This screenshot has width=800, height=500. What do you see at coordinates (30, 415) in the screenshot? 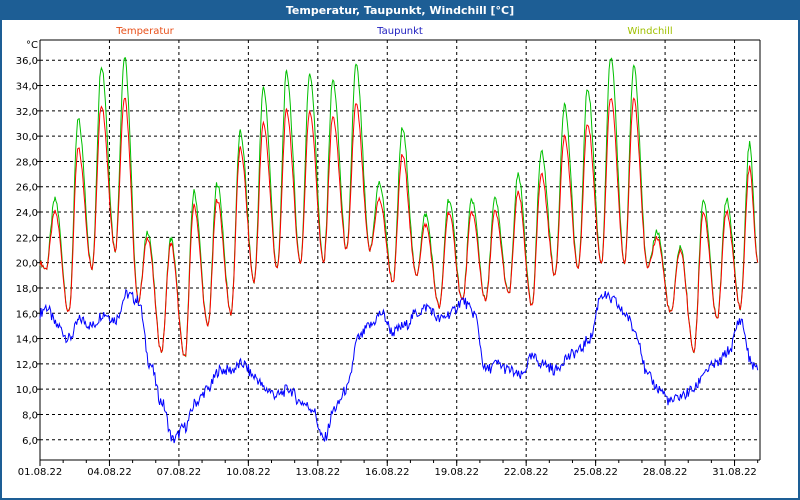
I see `y-tick-label: 8,0` at bounding box center [30, 415].